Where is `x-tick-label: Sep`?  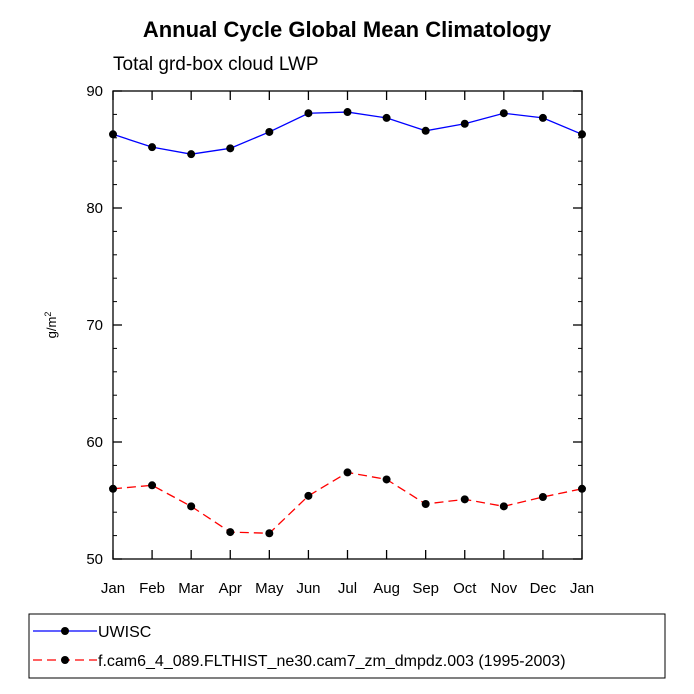 x-tick-label: Sep is located at coordinates (425, 588).